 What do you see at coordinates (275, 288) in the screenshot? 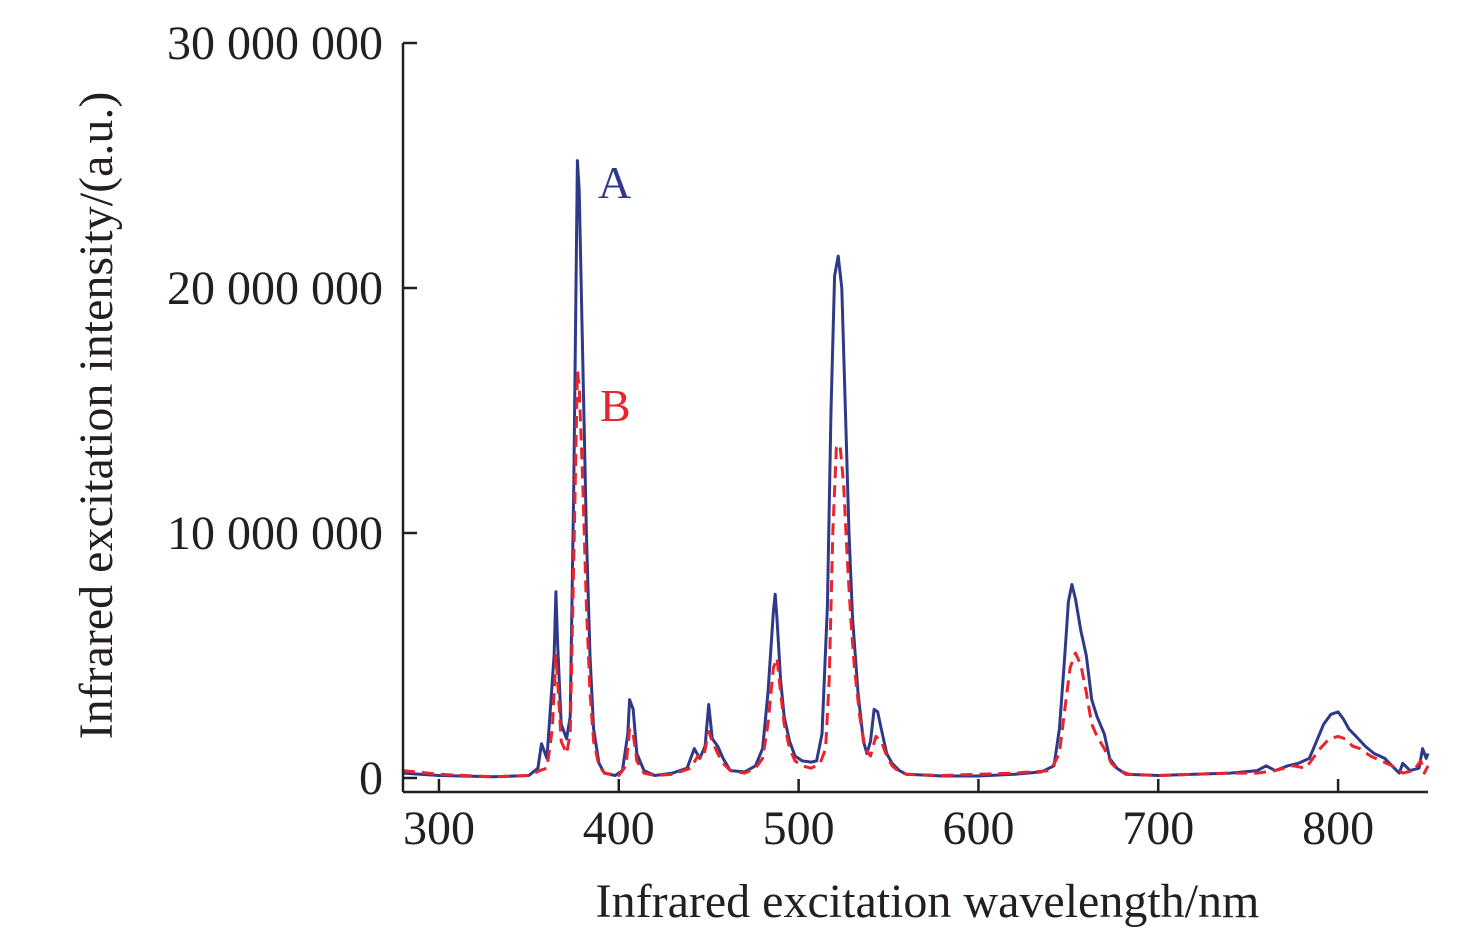
I see `y-tick-label: 20 000 000` at bounding box center [275, 288].